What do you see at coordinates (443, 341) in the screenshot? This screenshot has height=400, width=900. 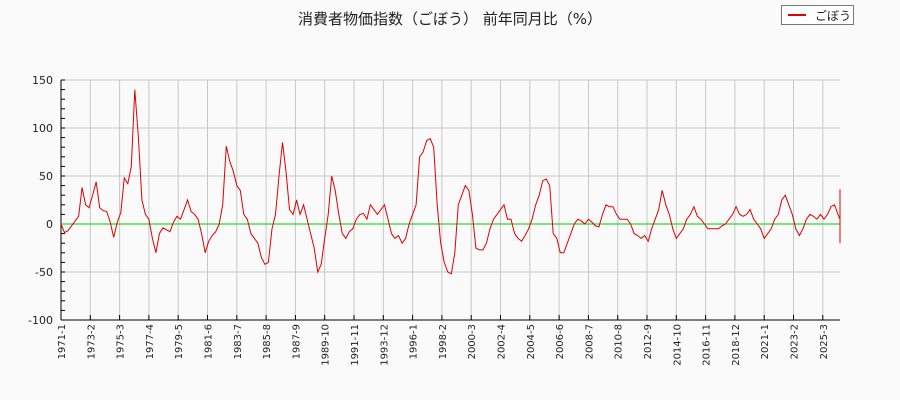 I see `x-tick-label: 1998-2` at bounding box center [443, 341].